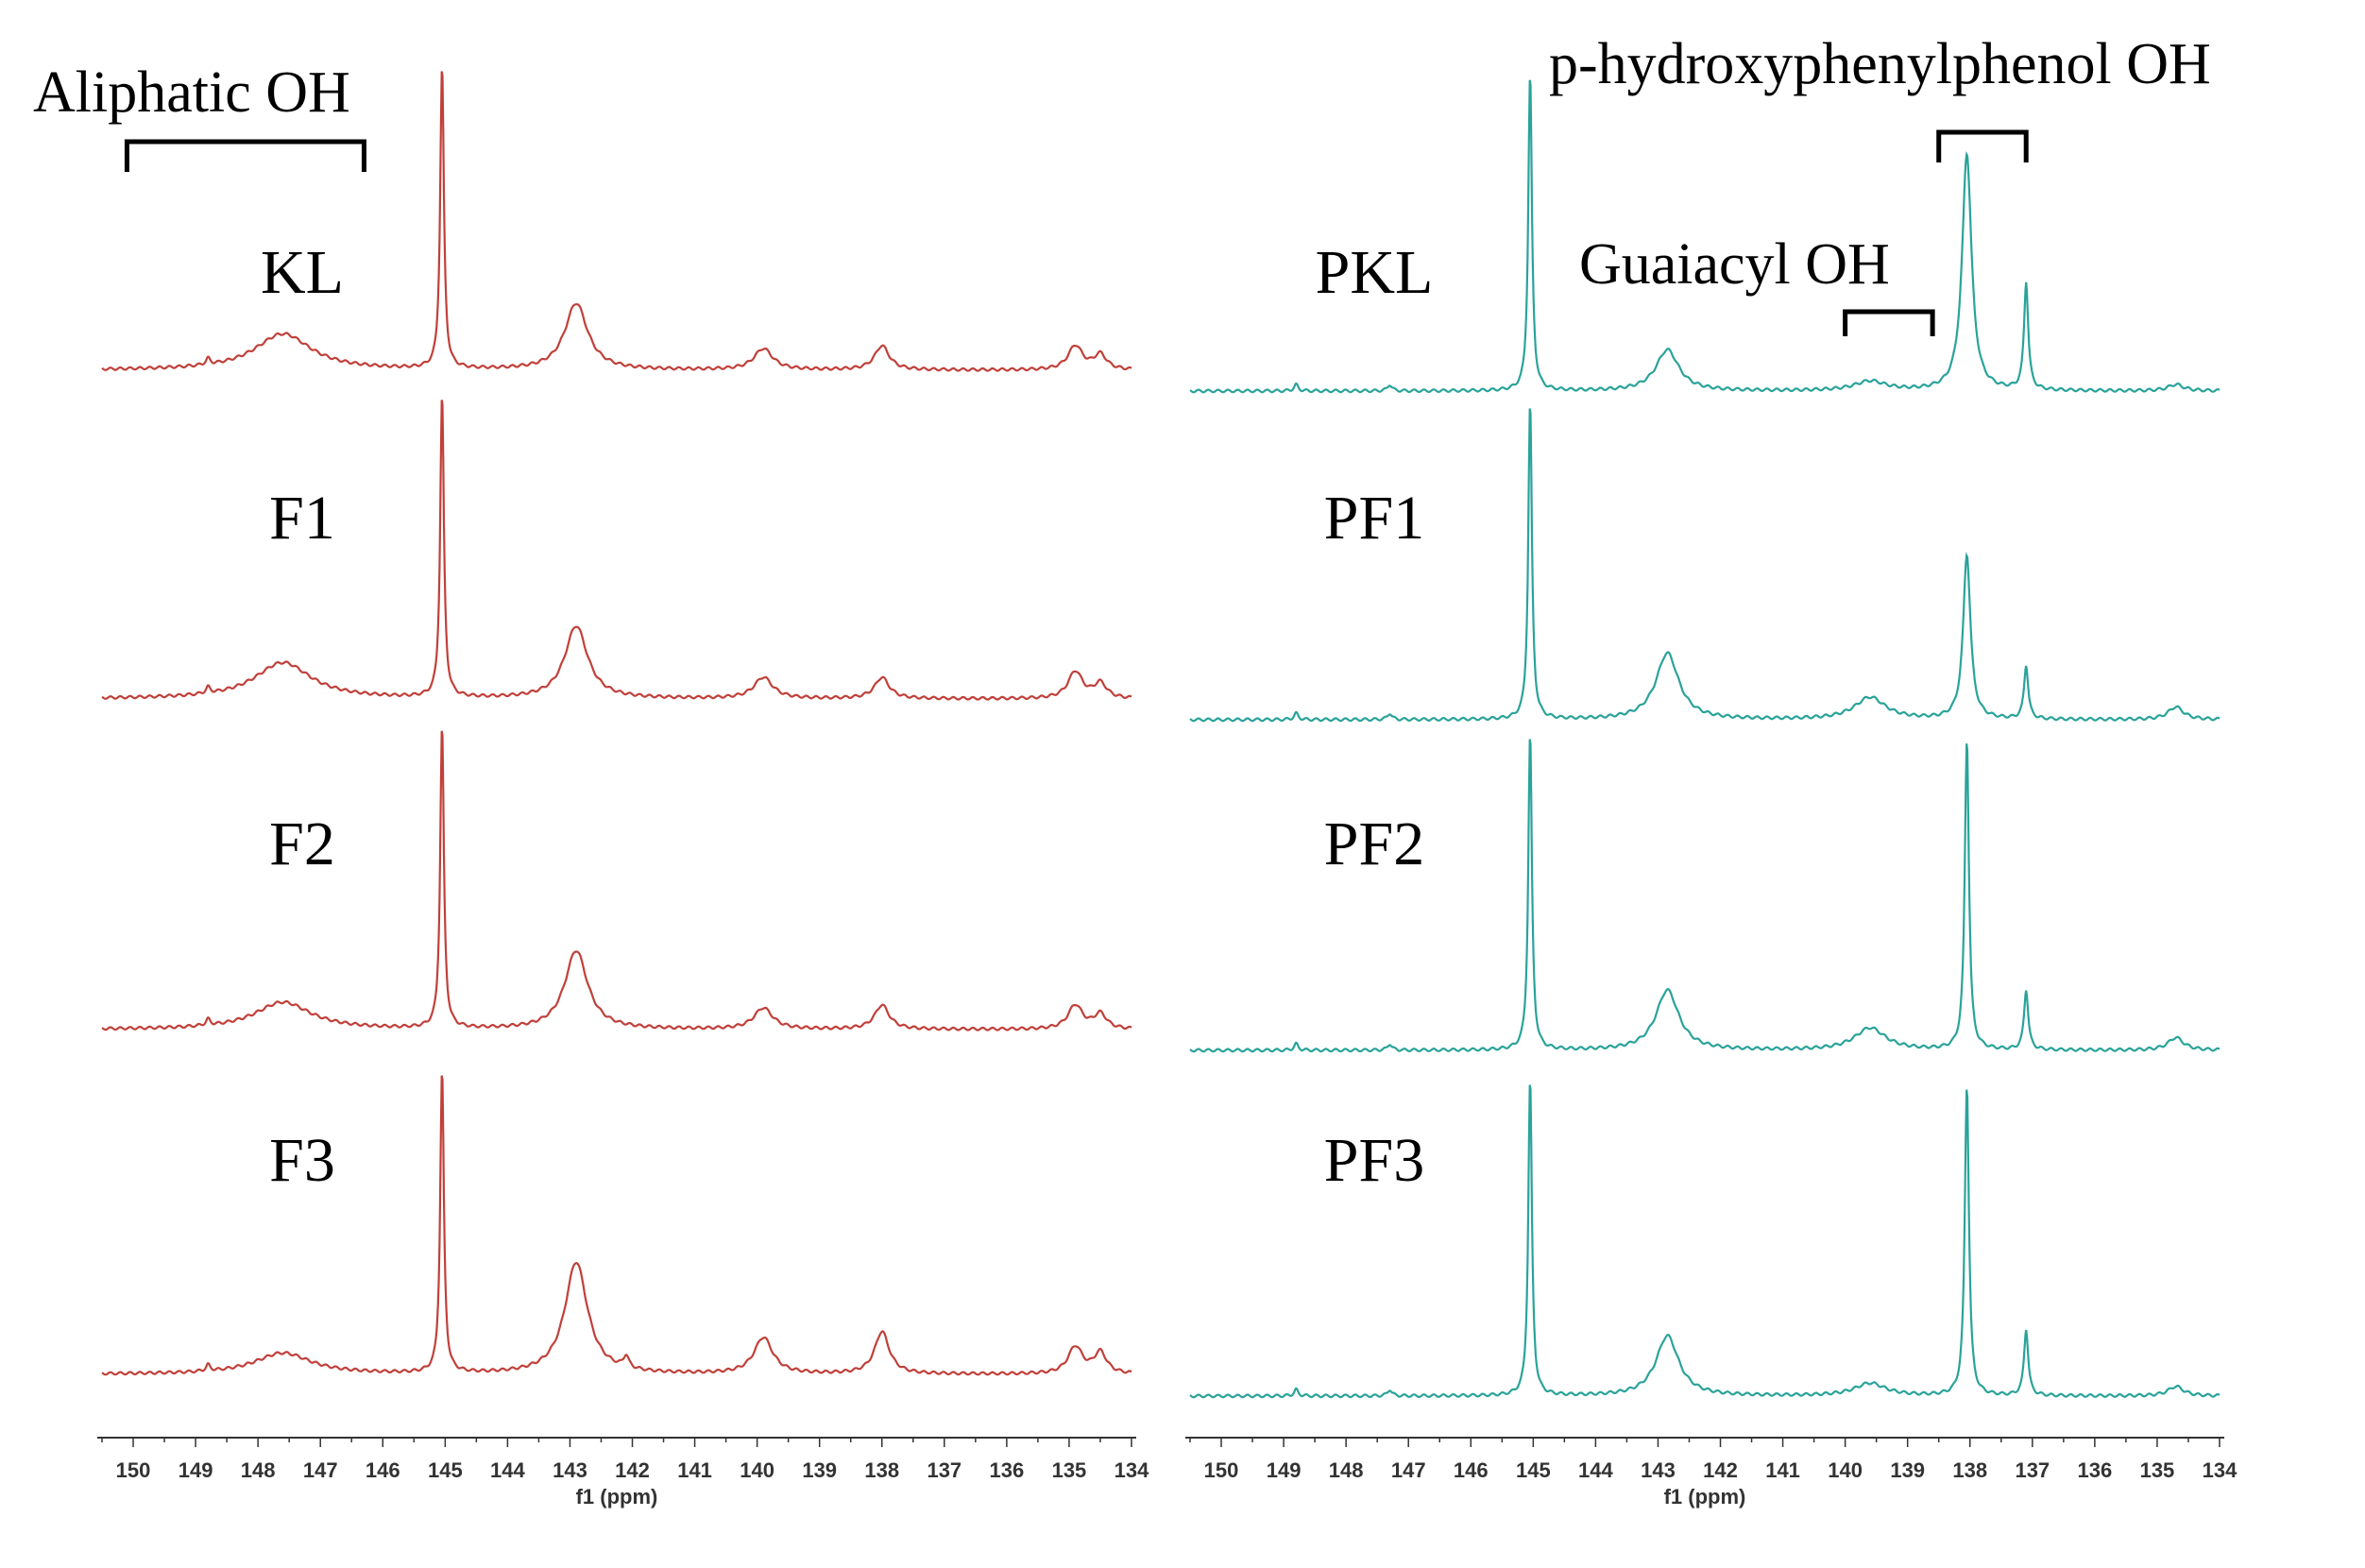 This screenshot has width=2365, height=1568. I want to click on sample-label-pf1: PF1, so click(1374, 518).